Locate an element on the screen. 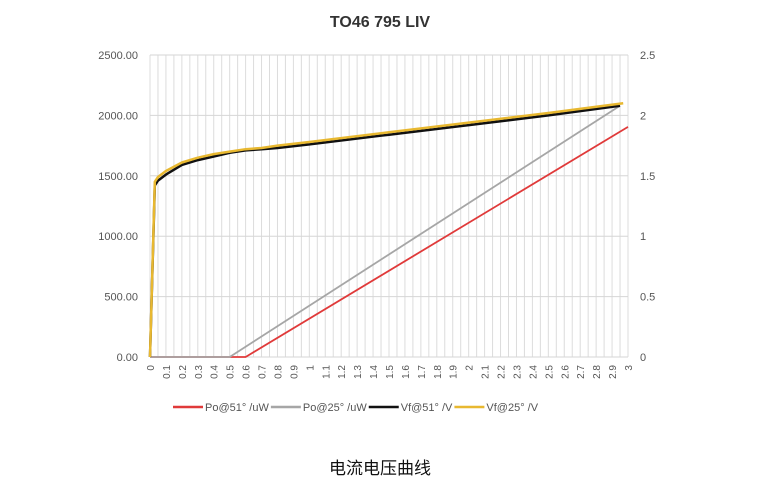  y-tick-label: 1500.00 is located at coordinates (118, 177).